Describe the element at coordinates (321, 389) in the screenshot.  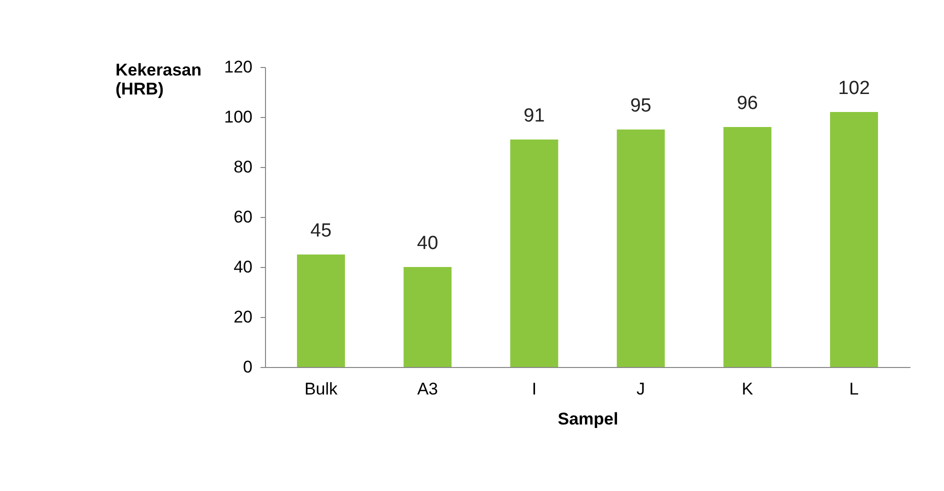
I see `x-tick-label: Bulk` at that location.